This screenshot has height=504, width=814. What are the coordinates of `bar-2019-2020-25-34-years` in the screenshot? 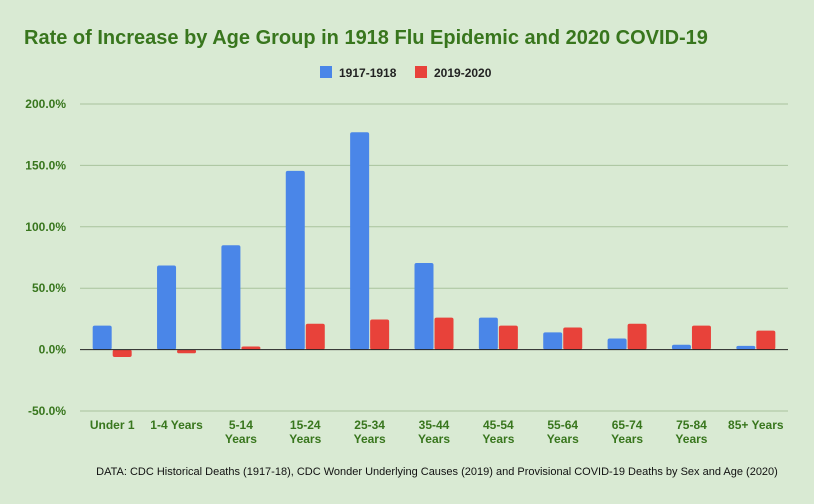 It's located at (380, 334).